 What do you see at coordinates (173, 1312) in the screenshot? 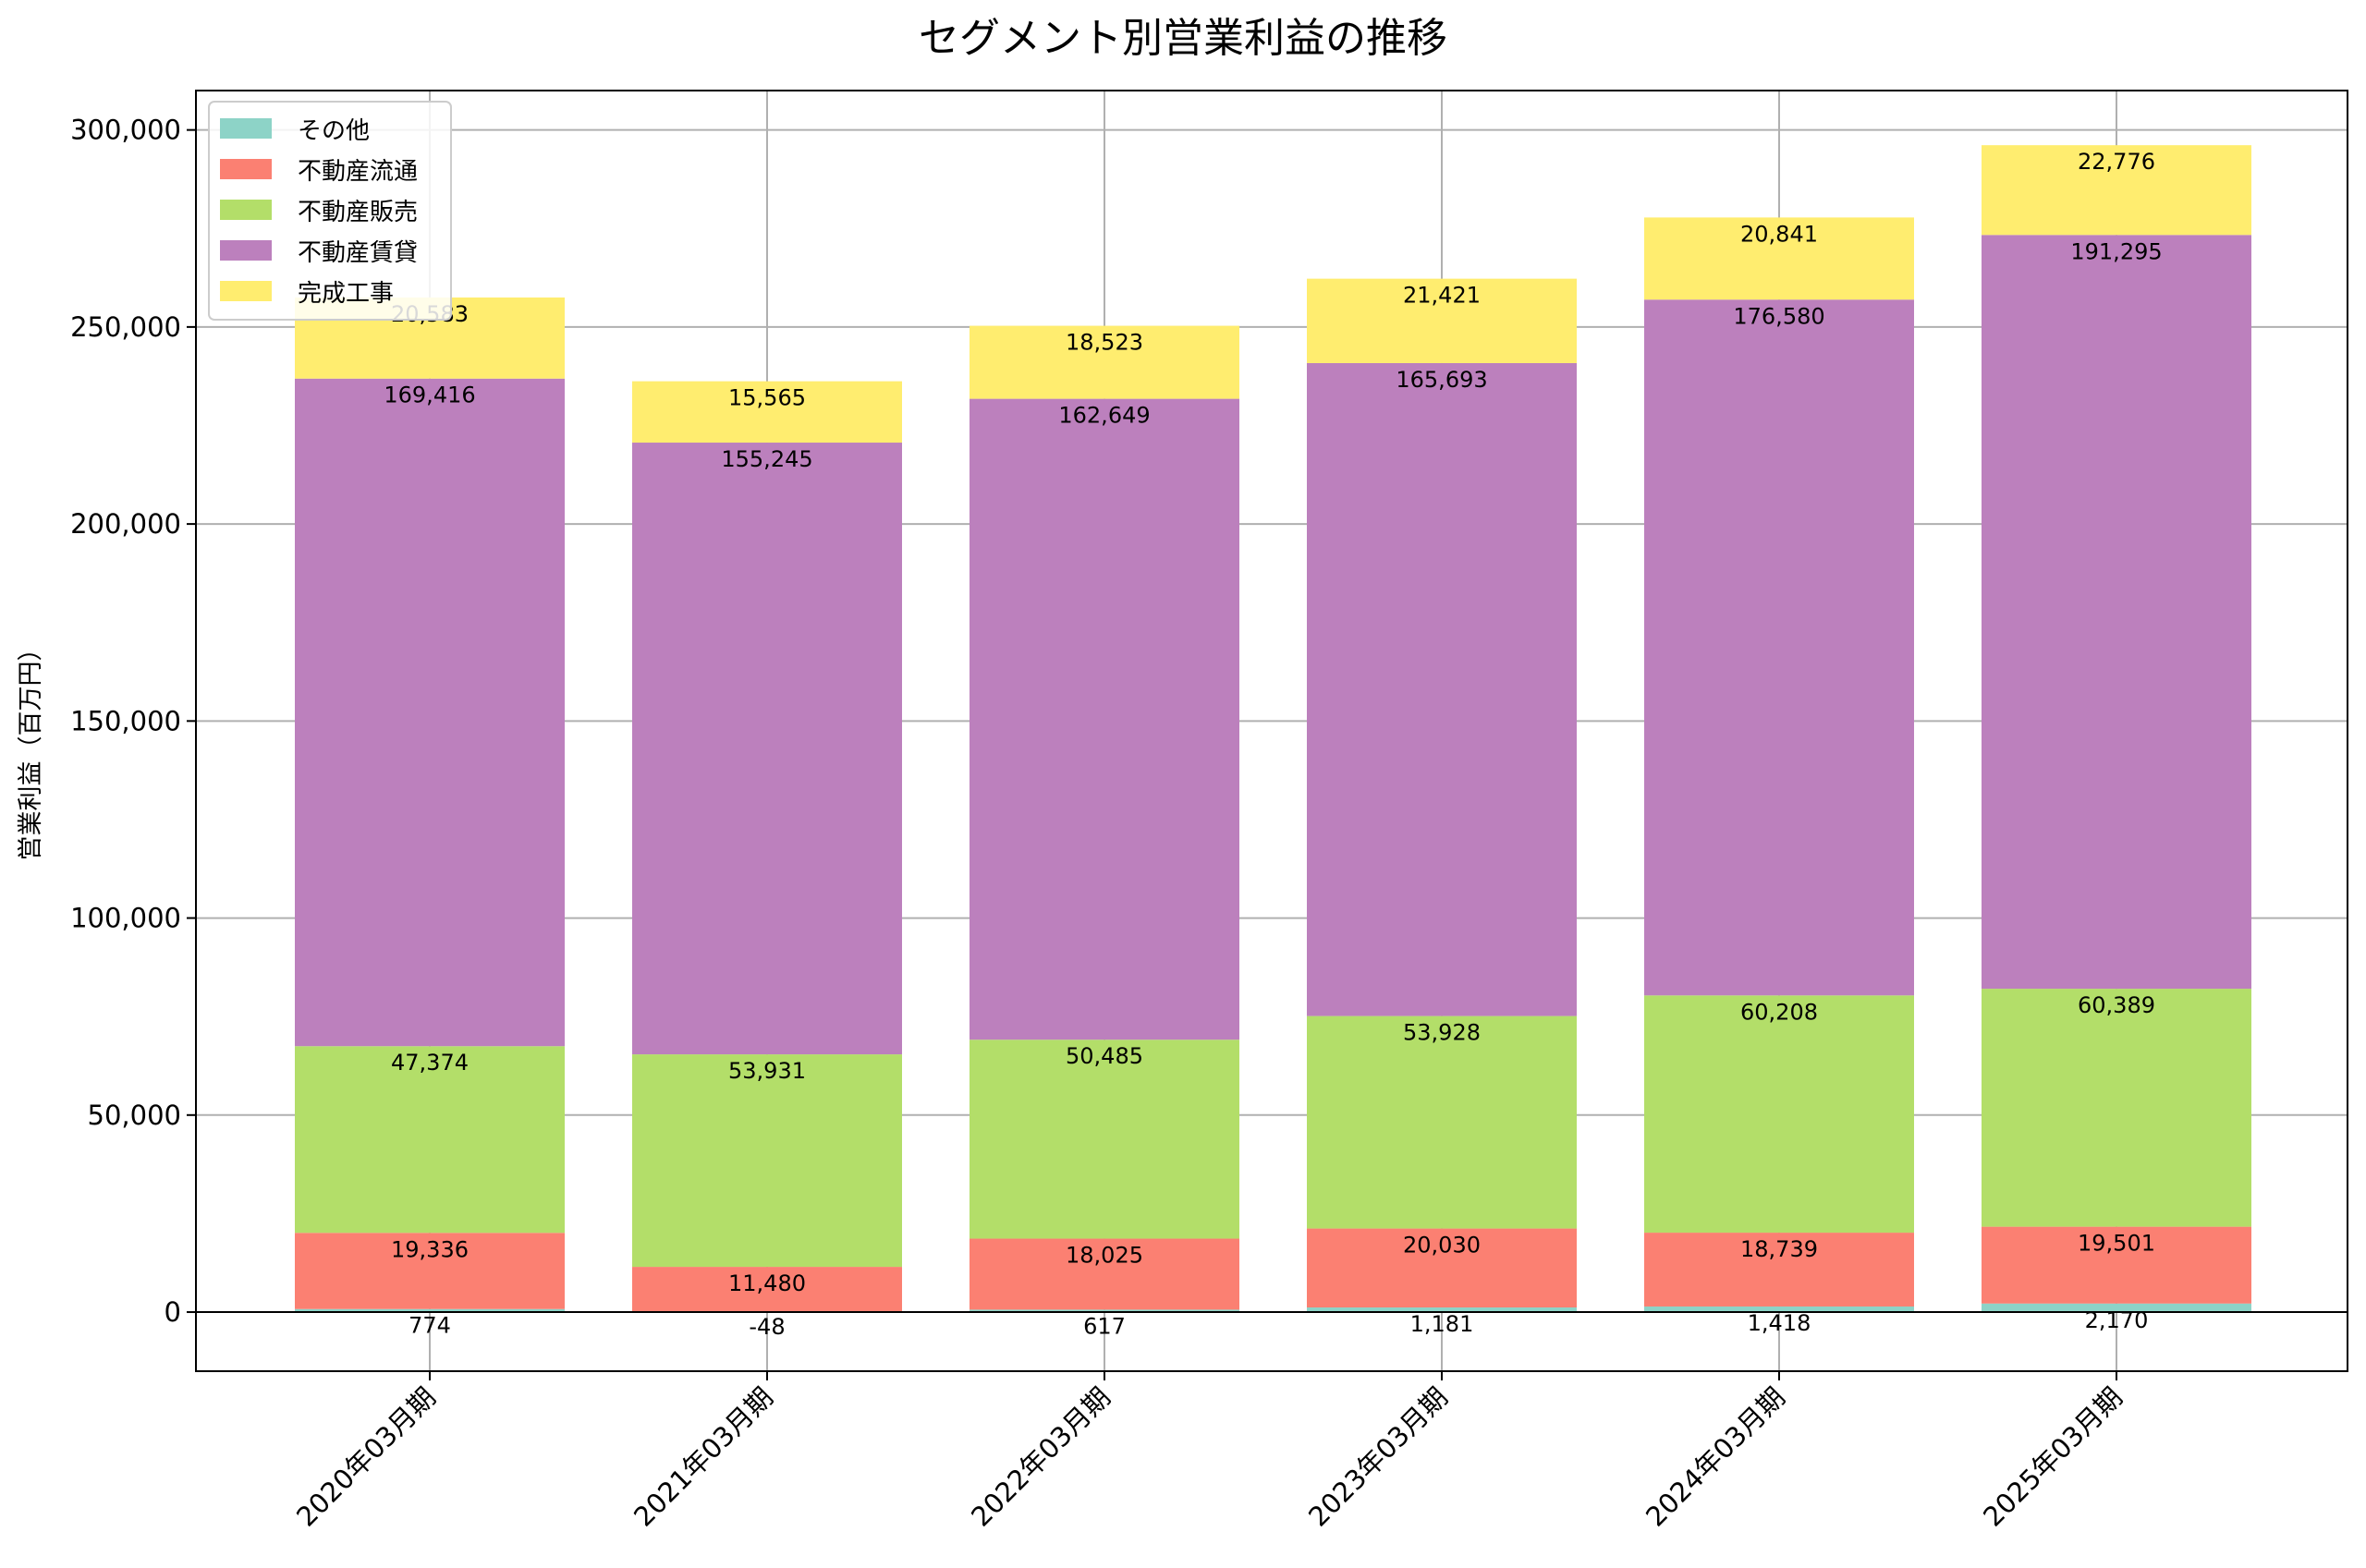
I see `y-tick-label: 0` at bounding box center [173, 1312].